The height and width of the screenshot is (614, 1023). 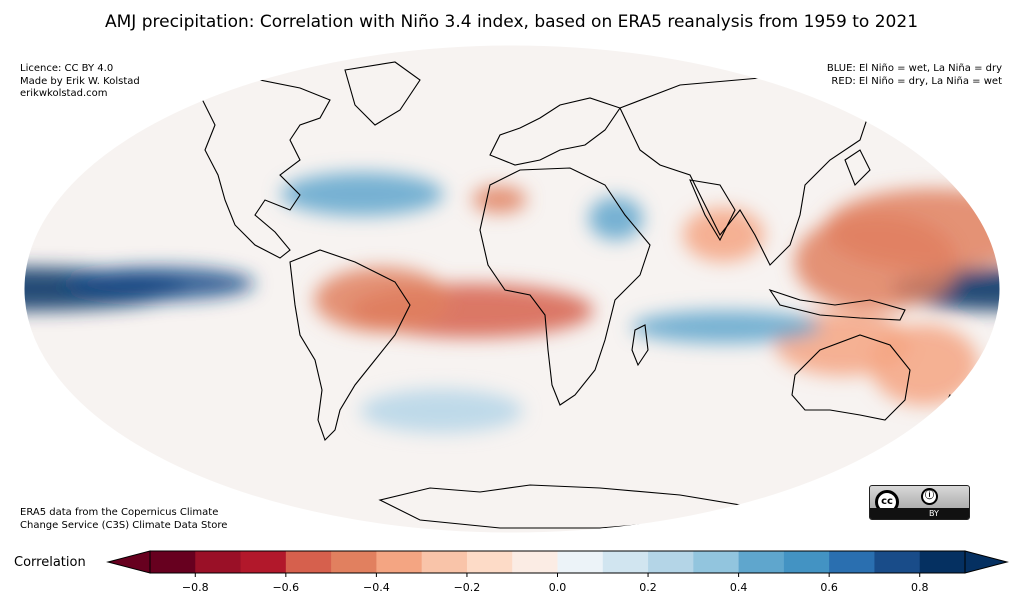 I want to click on licence-line: Licence: CC BY 4.0, so click(x=67, y=68).